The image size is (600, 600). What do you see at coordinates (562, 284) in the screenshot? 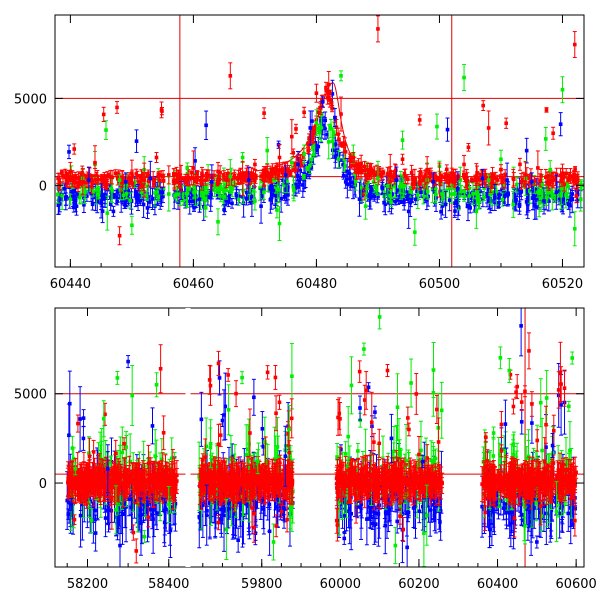
I see `top-xtick-label-4: 60520` at bounding box center [562, 284].